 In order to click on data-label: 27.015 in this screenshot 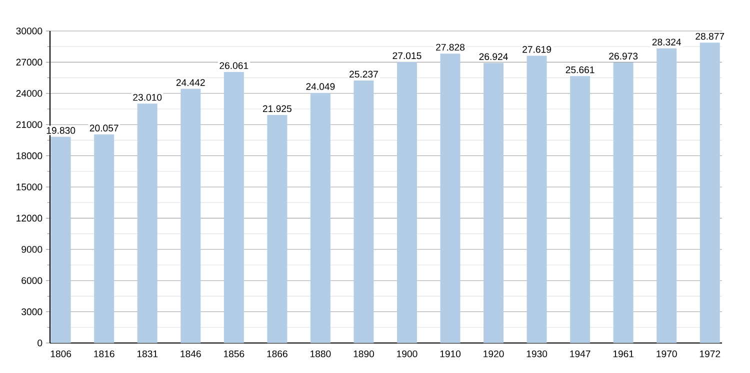, I will do `click(407, 56)`.